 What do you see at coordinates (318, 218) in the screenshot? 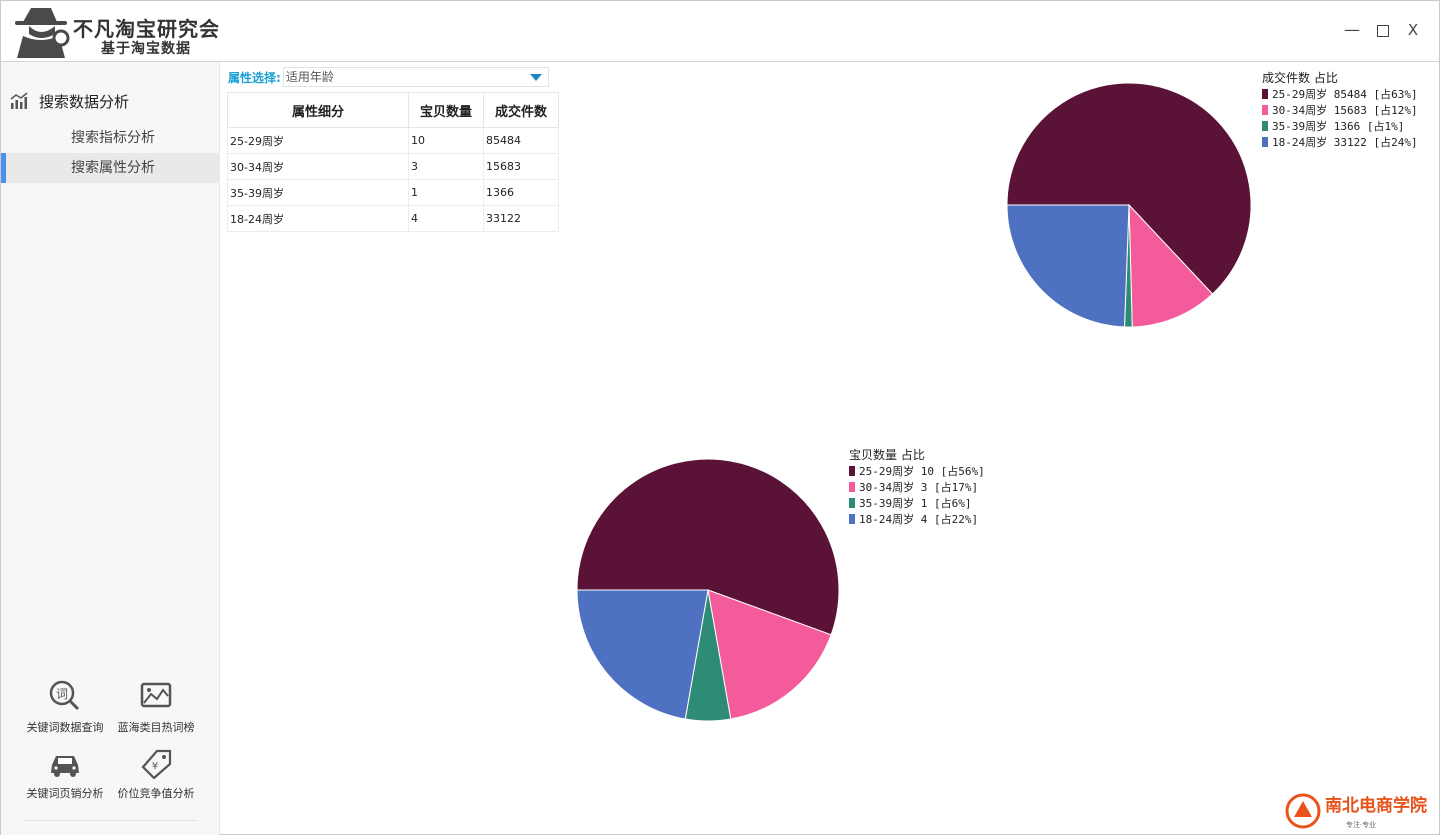
I see `table-cell: 18-24周岁` at bounding box center [318, 218].